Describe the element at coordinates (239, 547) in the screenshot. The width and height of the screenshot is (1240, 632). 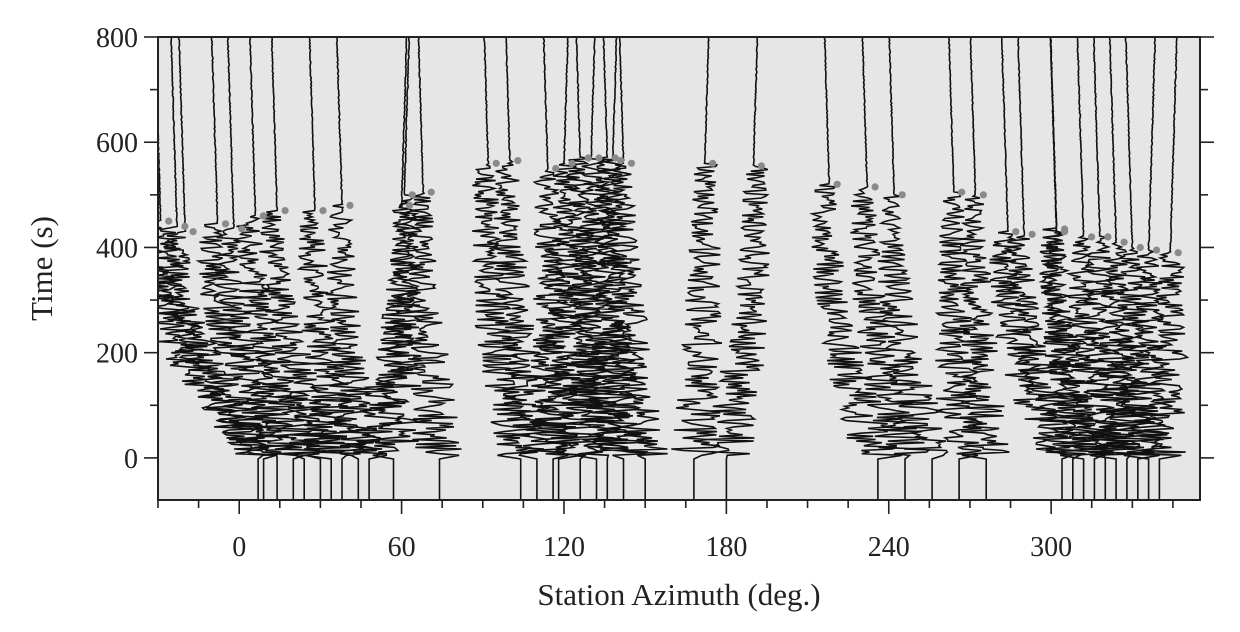
I see `x-tick-label: 0` at that location.